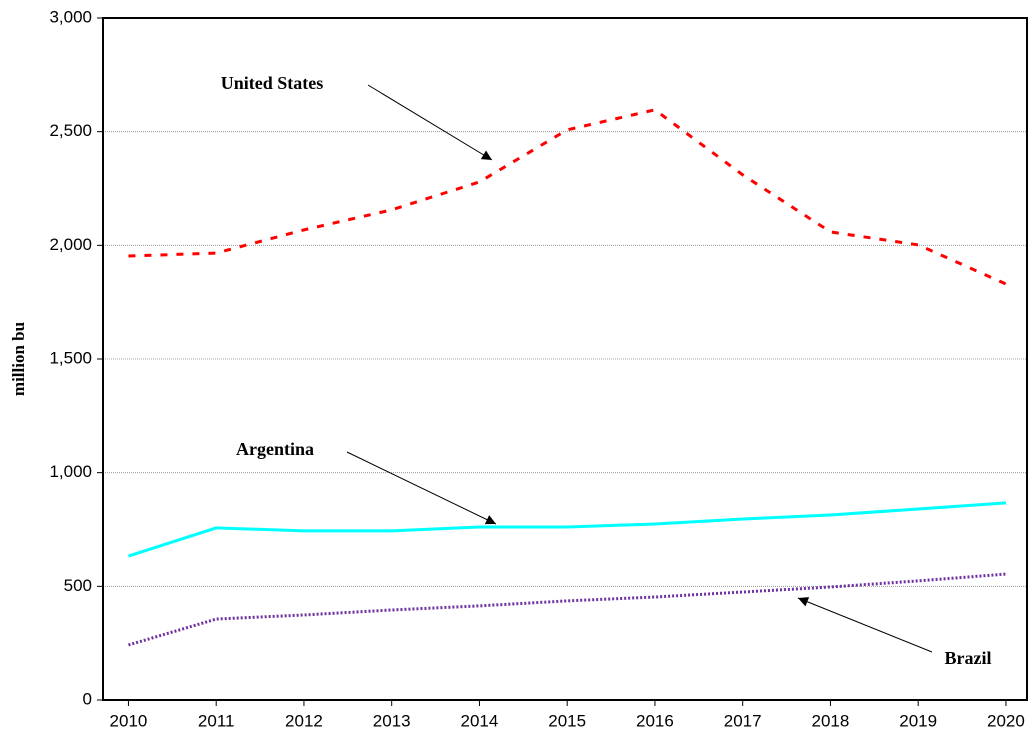 The height and width of the screenshot is (739, 1034). Describe the element at coordinates (272, 83) in the screenshot. I see `series-annotation: United States` at that location.